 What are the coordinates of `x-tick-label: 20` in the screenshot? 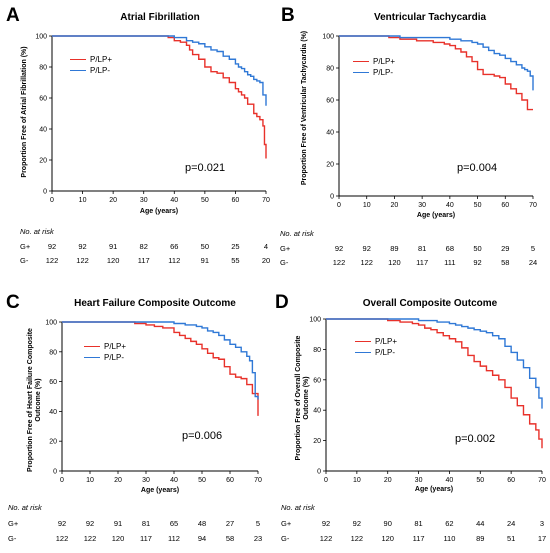 It's located at (388, 480).